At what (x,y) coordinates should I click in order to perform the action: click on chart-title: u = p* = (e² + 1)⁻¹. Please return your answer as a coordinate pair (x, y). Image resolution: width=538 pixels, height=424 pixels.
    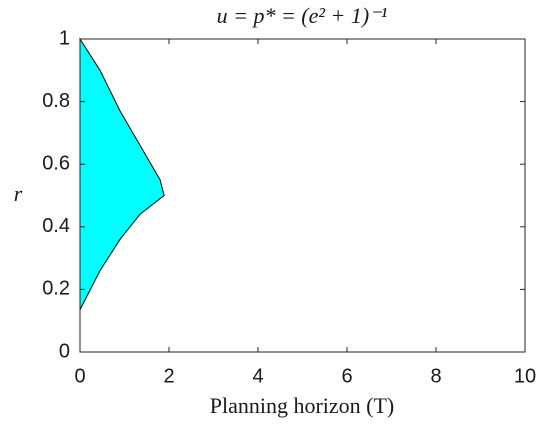
    Looking at the image, I should click on (302, 15).